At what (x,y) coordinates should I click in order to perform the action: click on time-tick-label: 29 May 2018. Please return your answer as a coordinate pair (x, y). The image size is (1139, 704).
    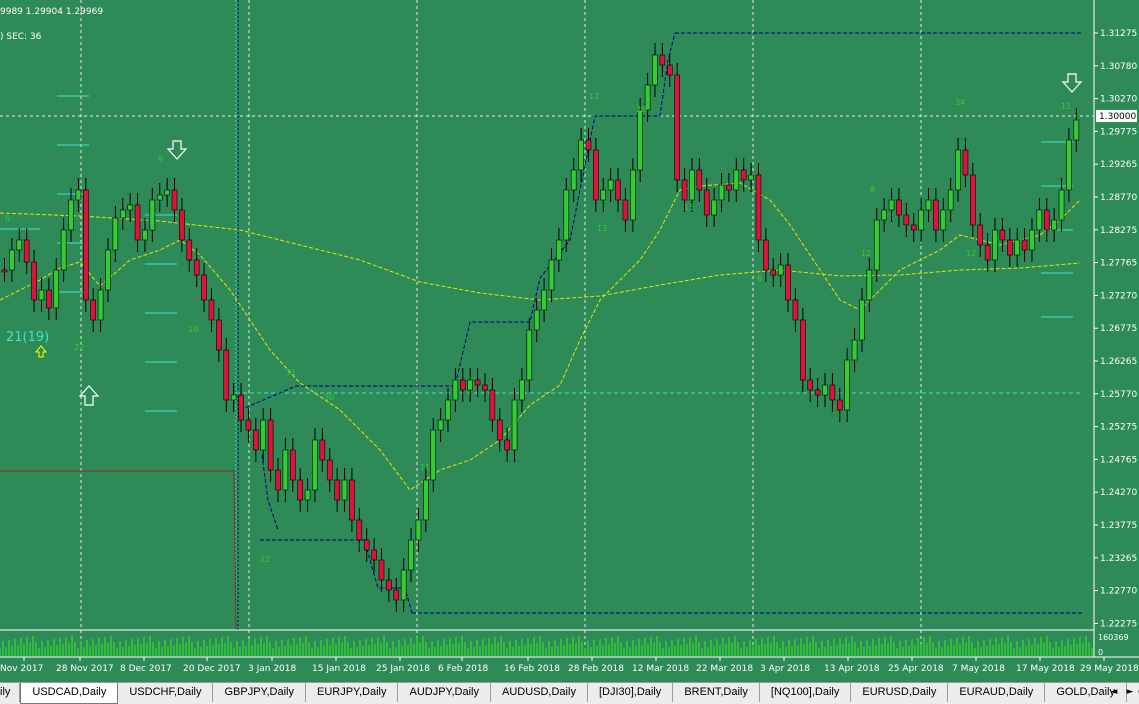
    Looking at the image, I should click on (1109, 669).